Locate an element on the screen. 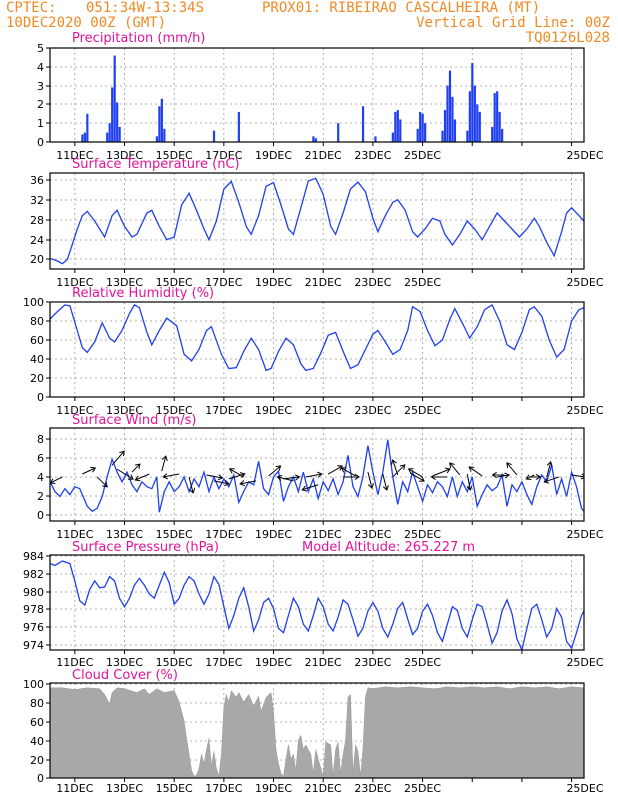 This screenshot has width=618, height=800. temp-line is located at coordinates (317, 221).